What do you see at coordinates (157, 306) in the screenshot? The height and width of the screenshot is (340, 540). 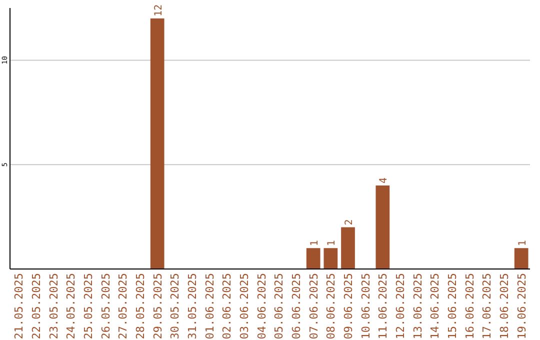 I see `x-tick-label: 29.05.2025` at bounding box center [157, 306].